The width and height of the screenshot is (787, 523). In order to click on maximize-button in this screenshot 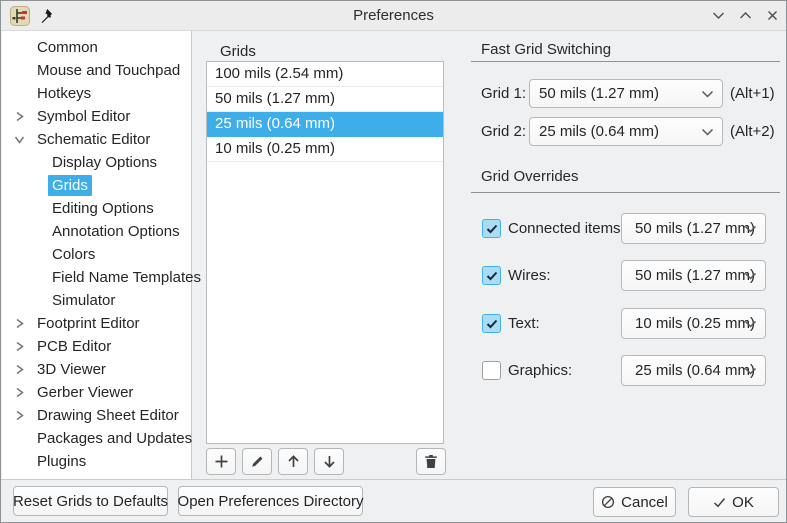, I will do `click(745, 16)`.